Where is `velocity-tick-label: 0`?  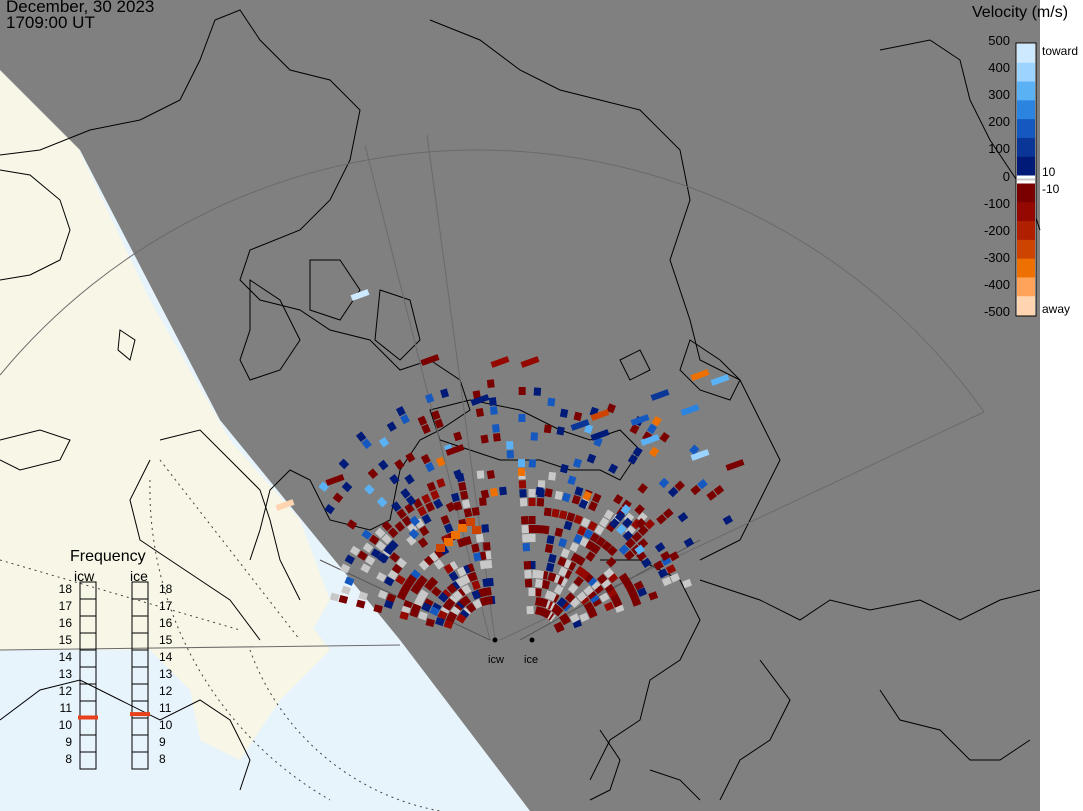
velocity-tick-label: 0 is located at coordinates (1006, 176).